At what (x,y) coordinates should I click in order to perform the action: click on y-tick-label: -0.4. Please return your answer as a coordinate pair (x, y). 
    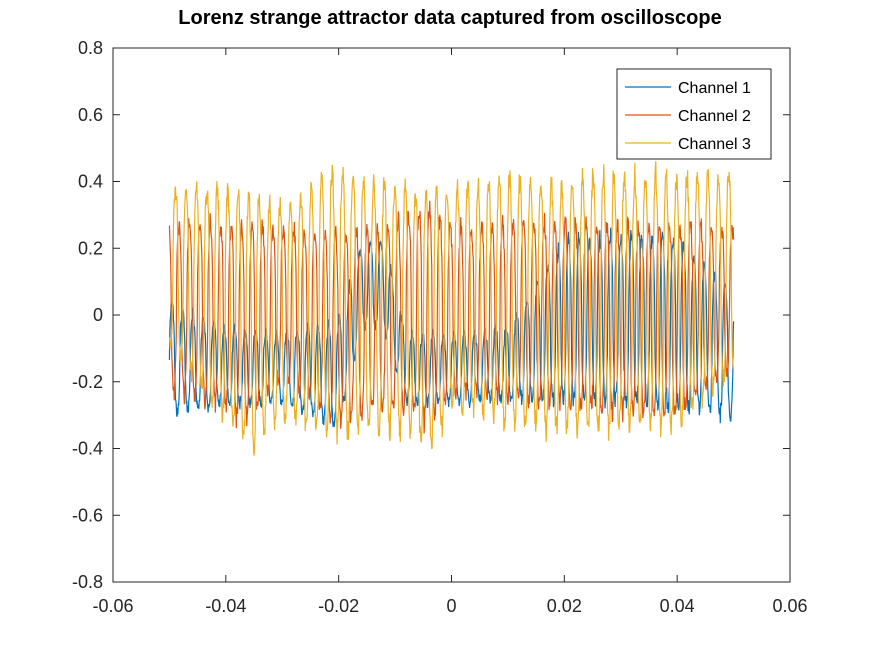
    Looking at the image, I should click on (87, 449).